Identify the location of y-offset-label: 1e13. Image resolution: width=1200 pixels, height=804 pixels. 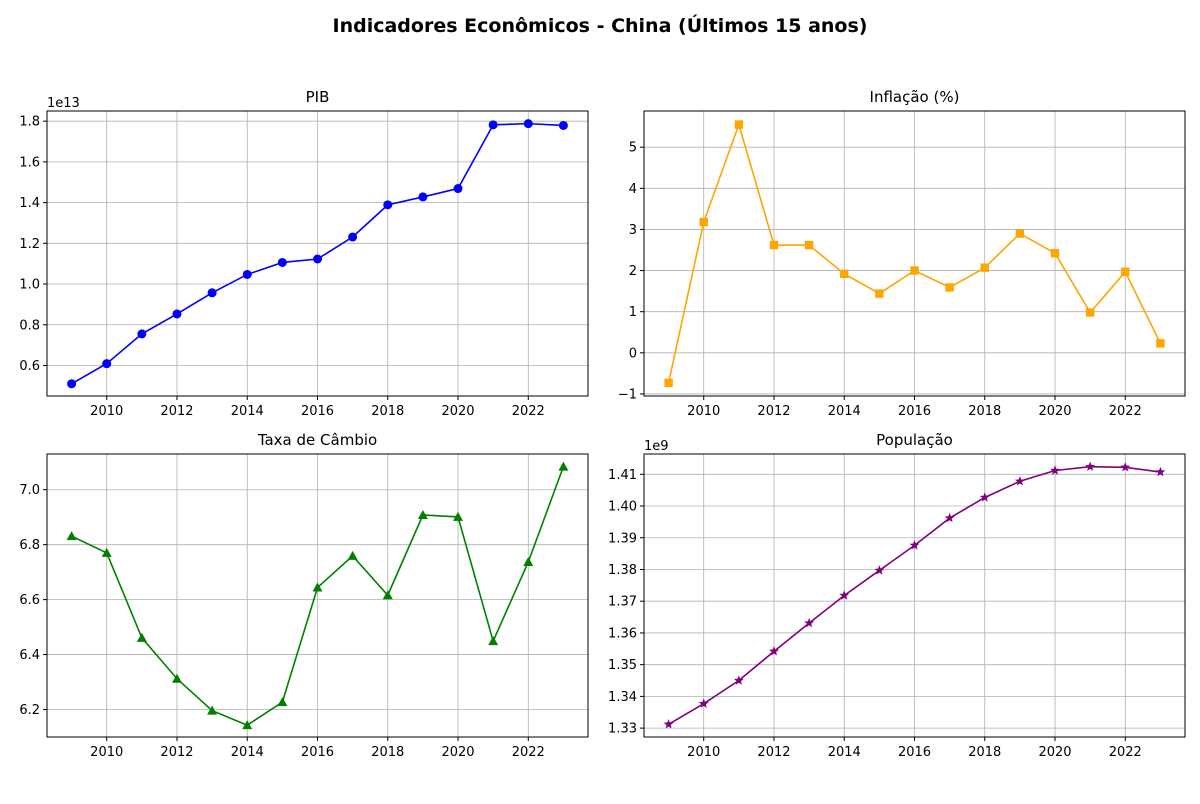
(63, 103).